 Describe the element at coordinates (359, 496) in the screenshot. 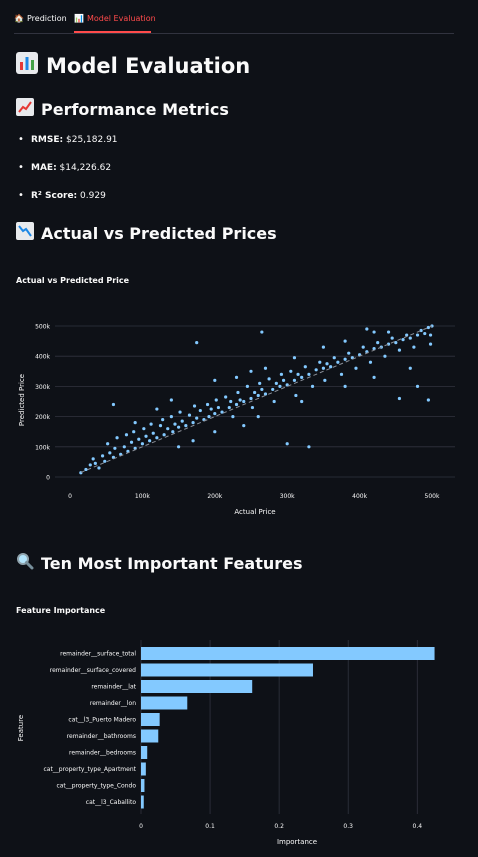

I see `x-tick-label: 400k` at that location.